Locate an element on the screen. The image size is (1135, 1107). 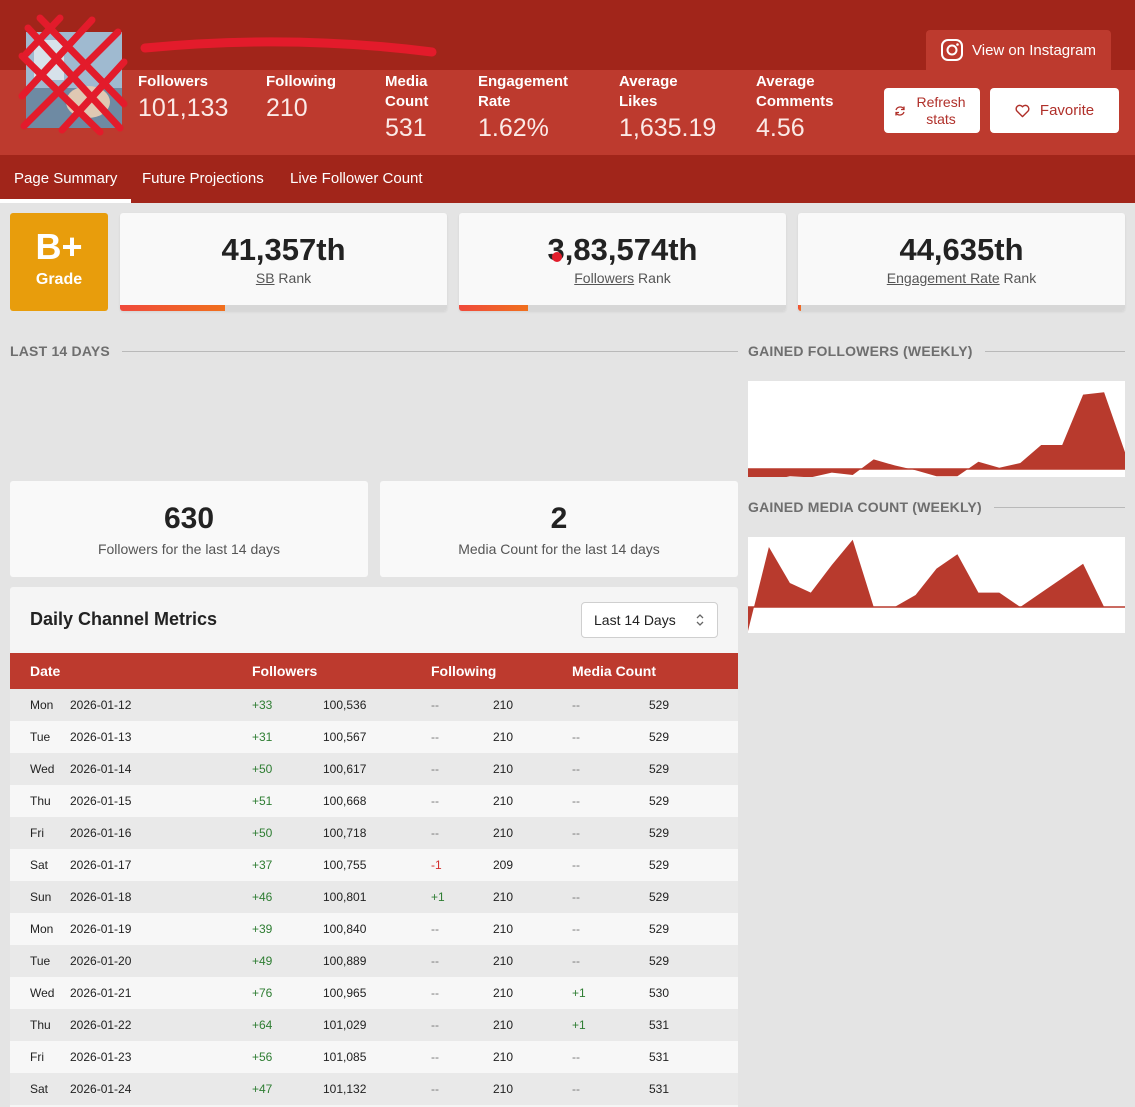
cell-day: Wed is located at coordinates (42, 769).